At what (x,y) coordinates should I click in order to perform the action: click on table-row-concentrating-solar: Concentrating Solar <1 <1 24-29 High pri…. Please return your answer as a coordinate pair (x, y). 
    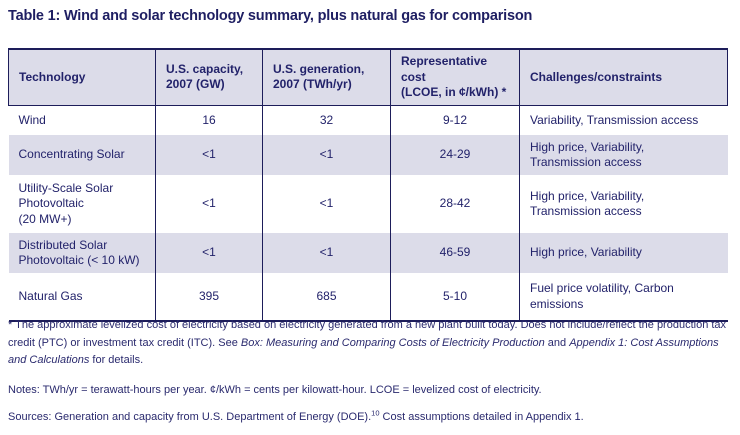
    Looking at the image, I should click on (368, 155).